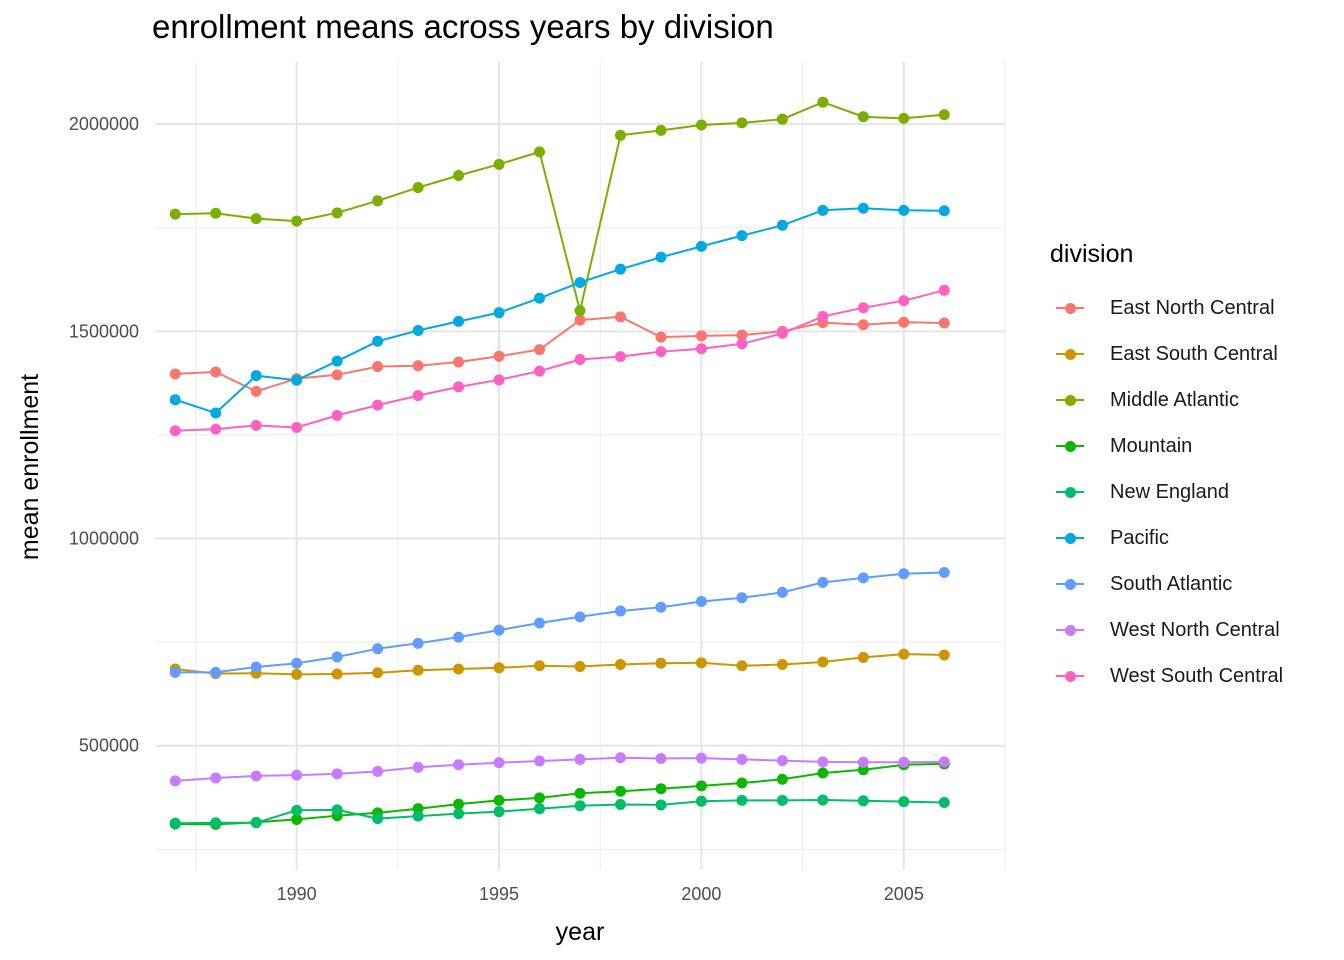  What do you see at coordinates (1166, 354) in the screenshot?
I see `legend-item-east-south-central: East South Central` at bounding box center [1166, 354].